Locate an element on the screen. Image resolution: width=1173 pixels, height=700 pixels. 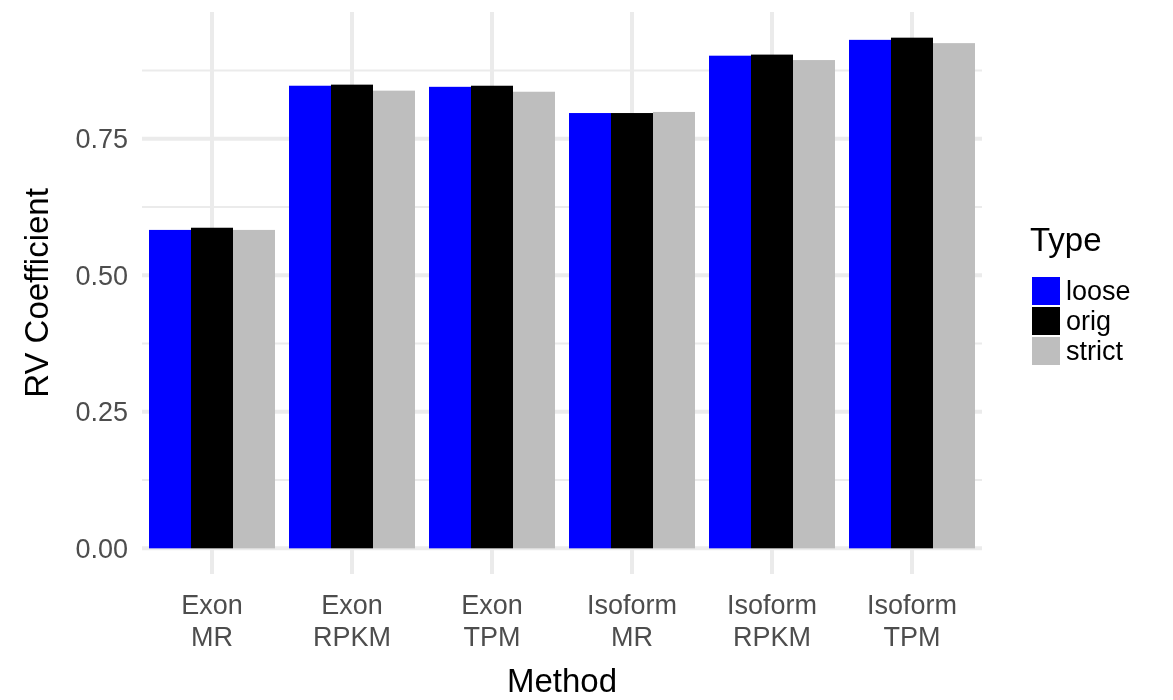
legend-label: loose is located at coordinates (1098, 291).